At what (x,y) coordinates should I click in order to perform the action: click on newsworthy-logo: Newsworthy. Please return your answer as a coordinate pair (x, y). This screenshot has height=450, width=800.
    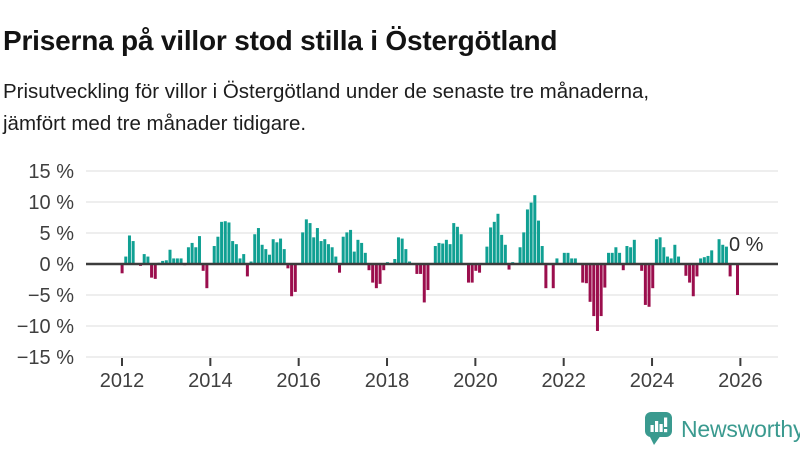
    Looking at the image, I should click on (722, 429).